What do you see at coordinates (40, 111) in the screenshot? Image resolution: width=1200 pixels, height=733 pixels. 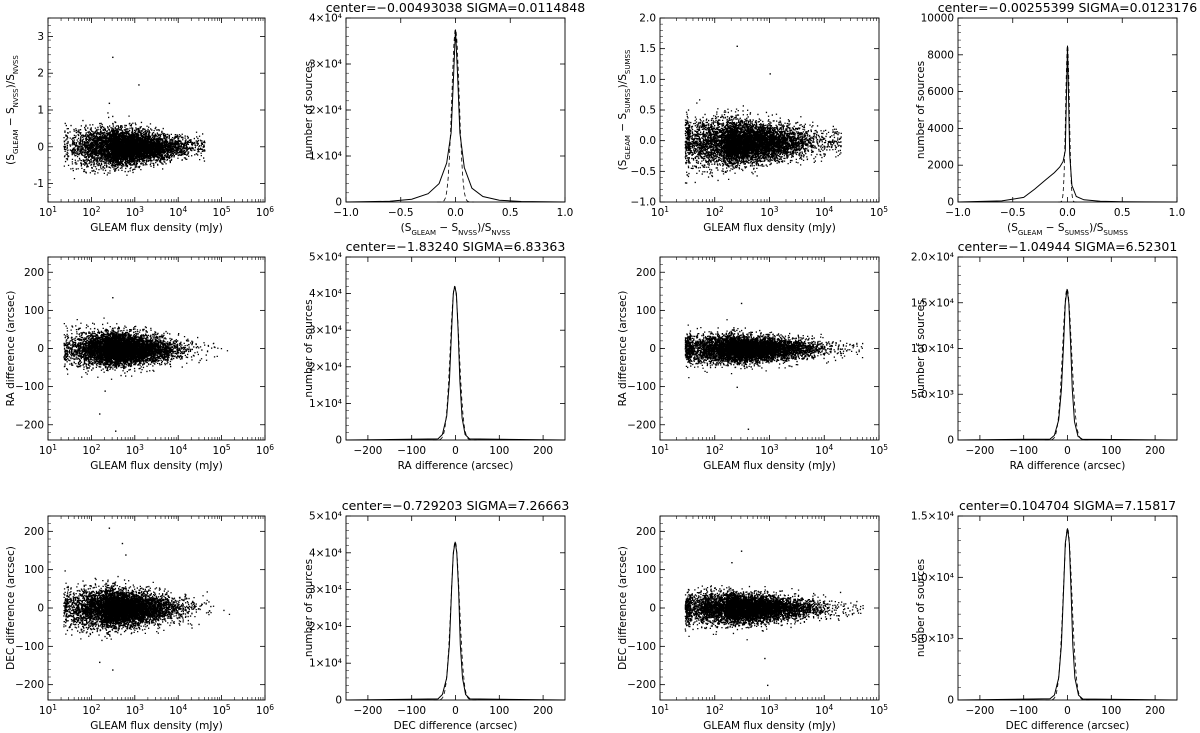 I see `y-tick-label: 1` at bounding box center [40, 111].